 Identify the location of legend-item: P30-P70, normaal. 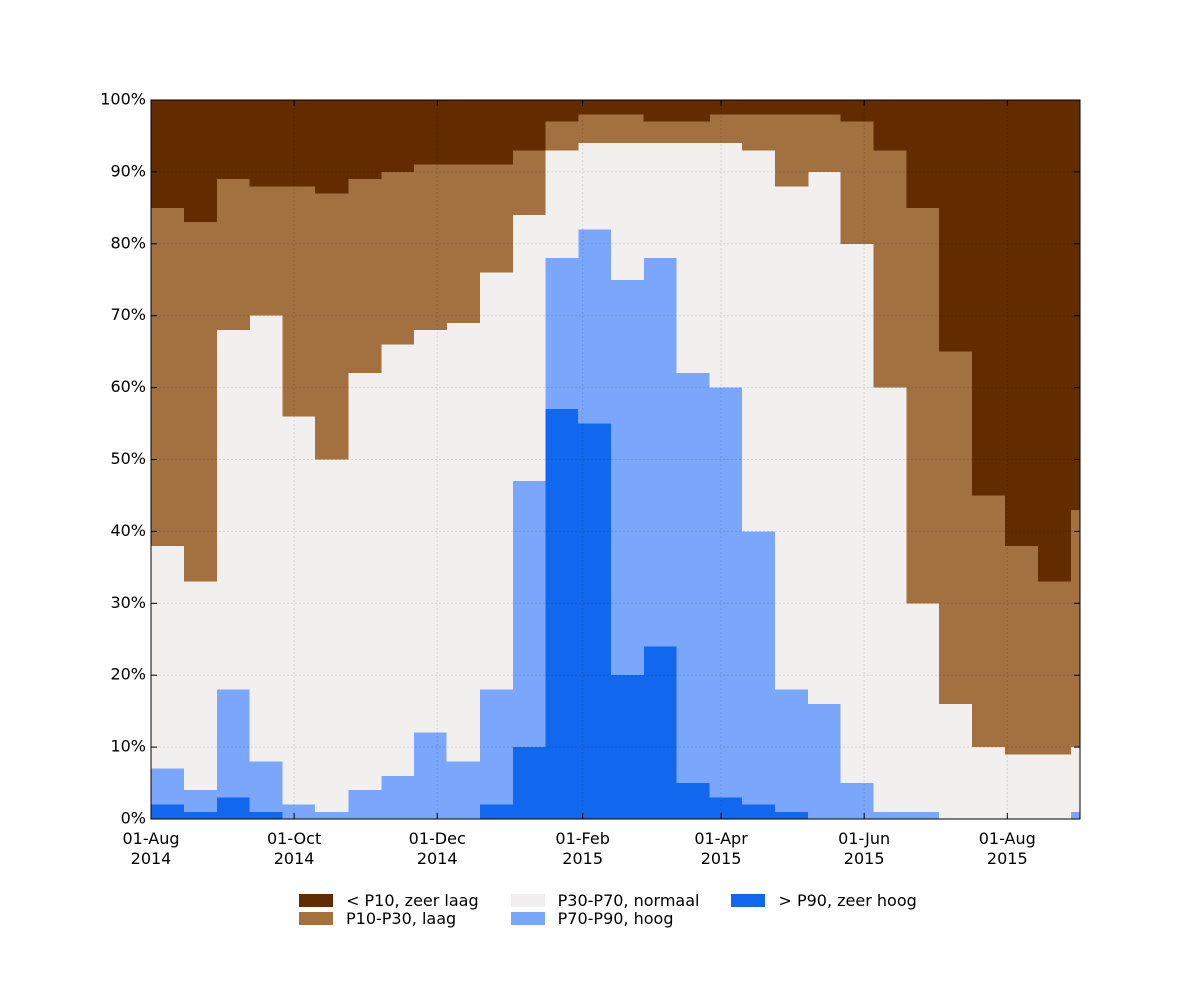
(604, 900).